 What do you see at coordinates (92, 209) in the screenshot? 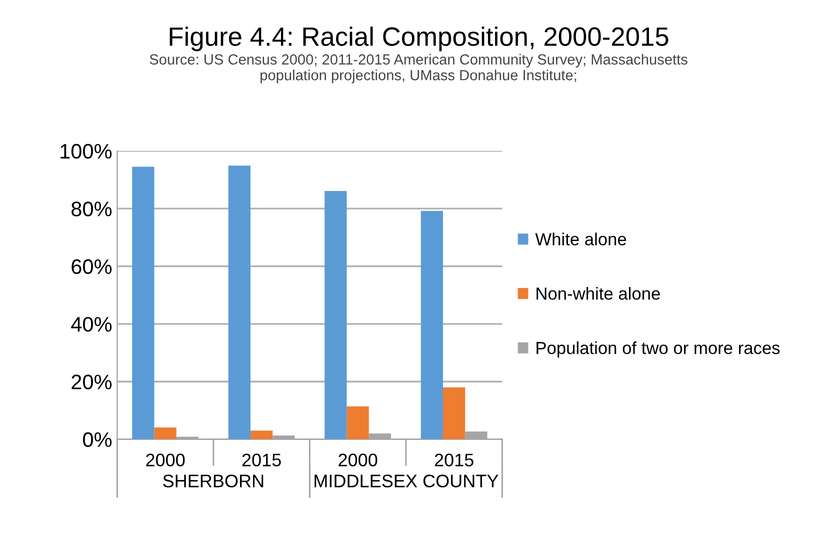
I see `y-tick-label: 80%` at bounding box center [92, 209].